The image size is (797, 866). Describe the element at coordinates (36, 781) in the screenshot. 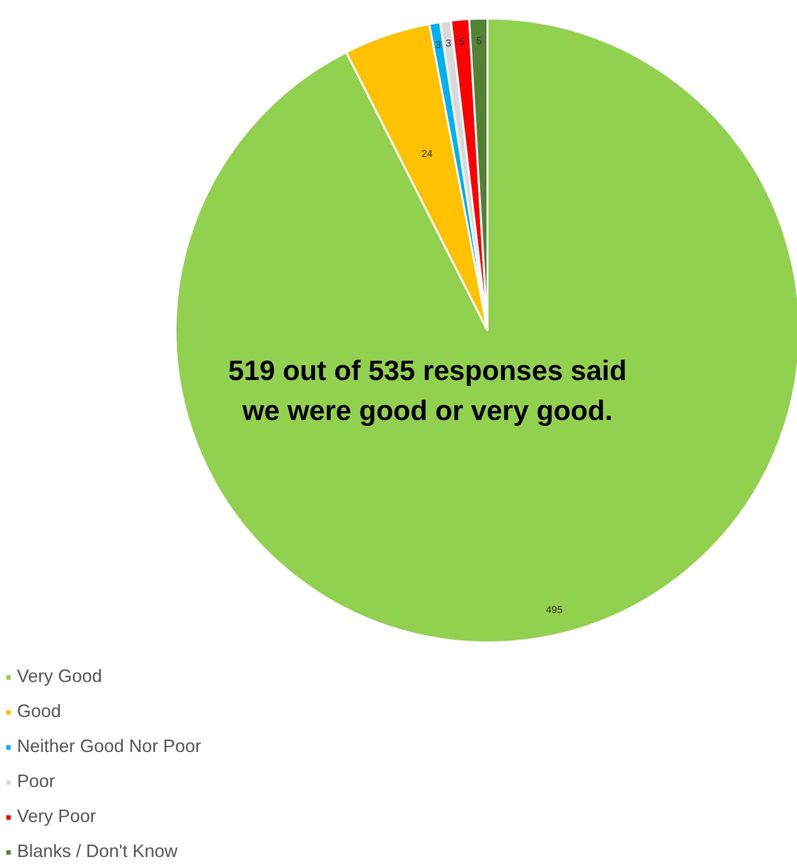

I see `legend-label: Poor` at that location.